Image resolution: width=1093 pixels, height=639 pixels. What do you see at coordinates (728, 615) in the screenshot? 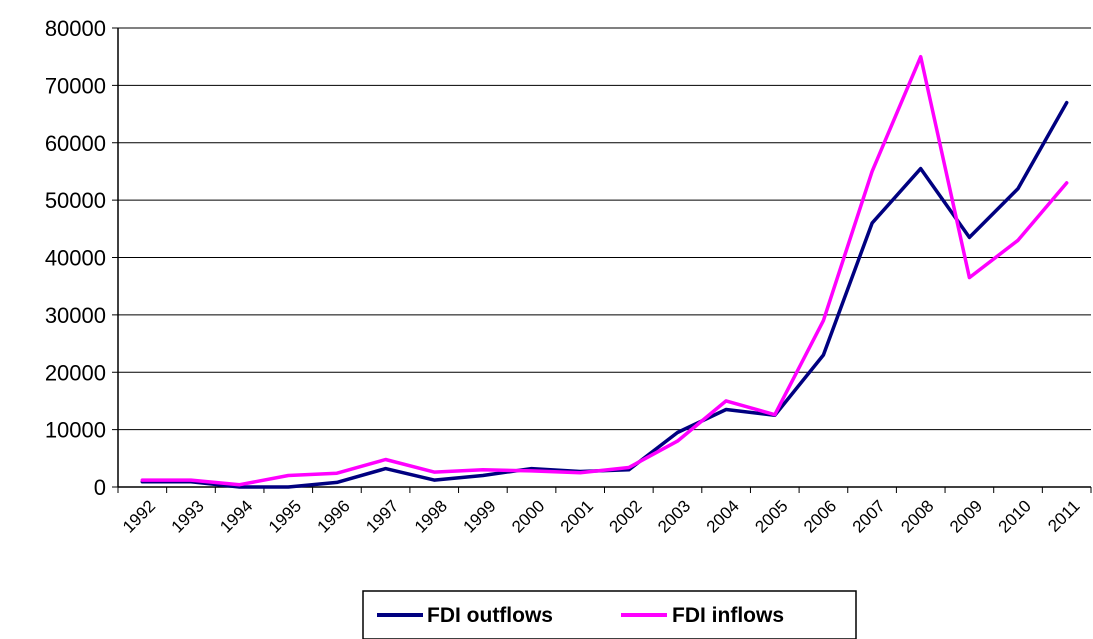
I see `legend-label-fdi-inflows: FDI inflows` at bounding box center [728, 615].